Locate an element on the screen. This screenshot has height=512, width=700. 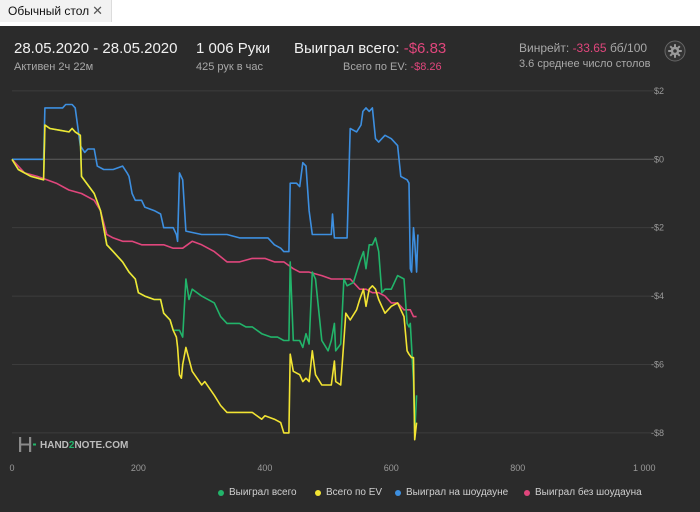
hand2note-logo-icon is located at coordinates (27, 444).